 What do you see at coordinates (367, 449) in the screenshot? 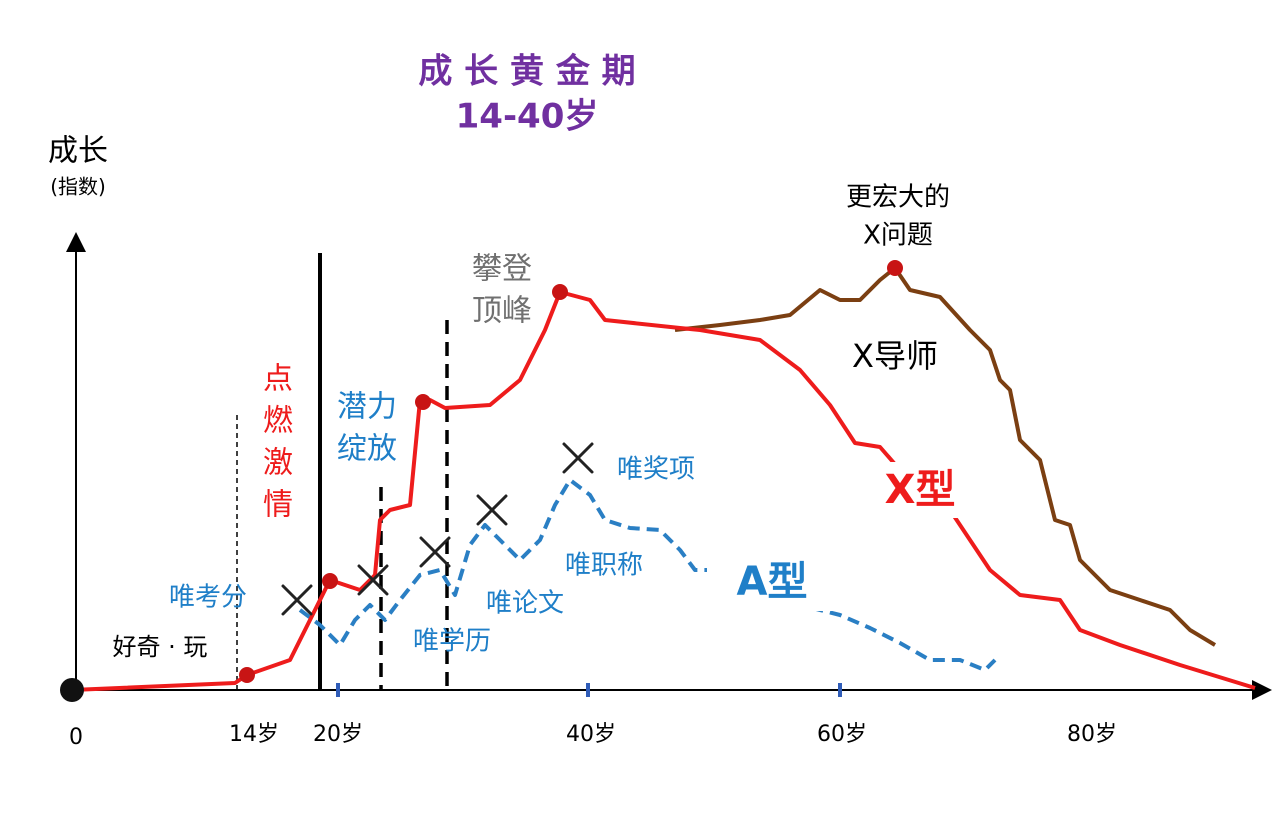
I see `annotation: 绽放` at bounding box center [367, 449].